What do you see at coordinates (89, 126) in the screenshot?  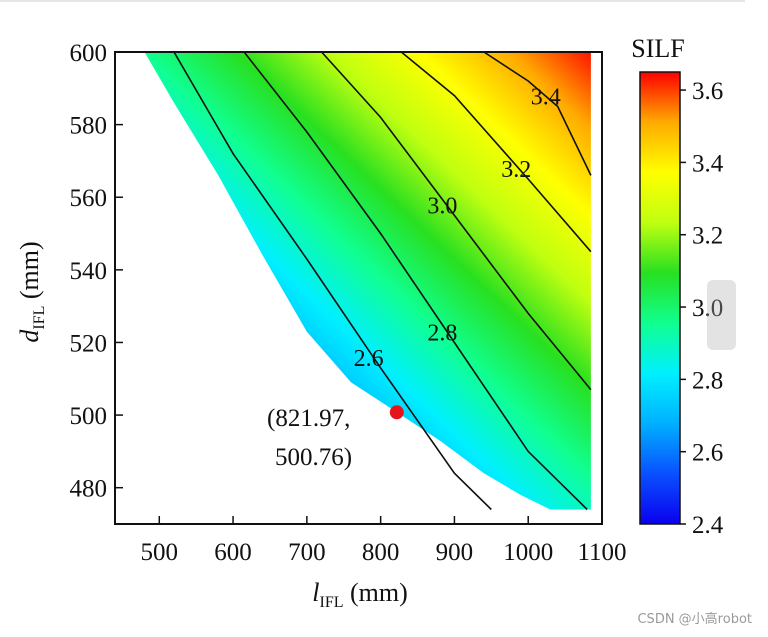 I see `y-tick-label: 580` at bounding box center [89, 126].